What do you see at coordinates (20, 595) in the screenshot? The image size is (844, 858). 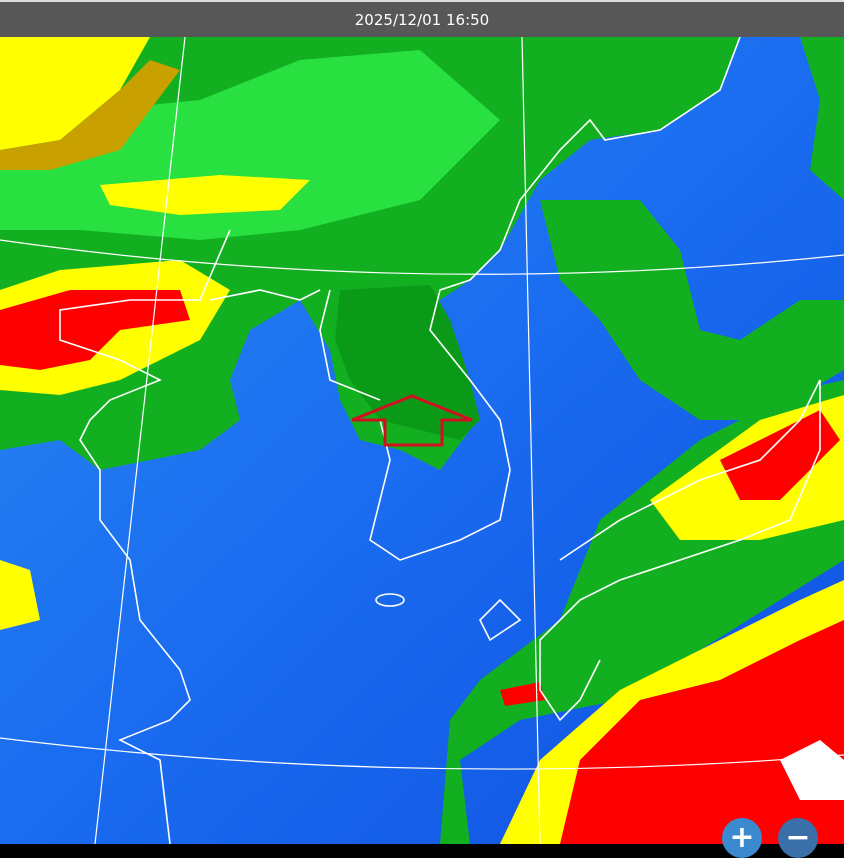 I see `cloud-region-sw` at bounding box center [20, 595].